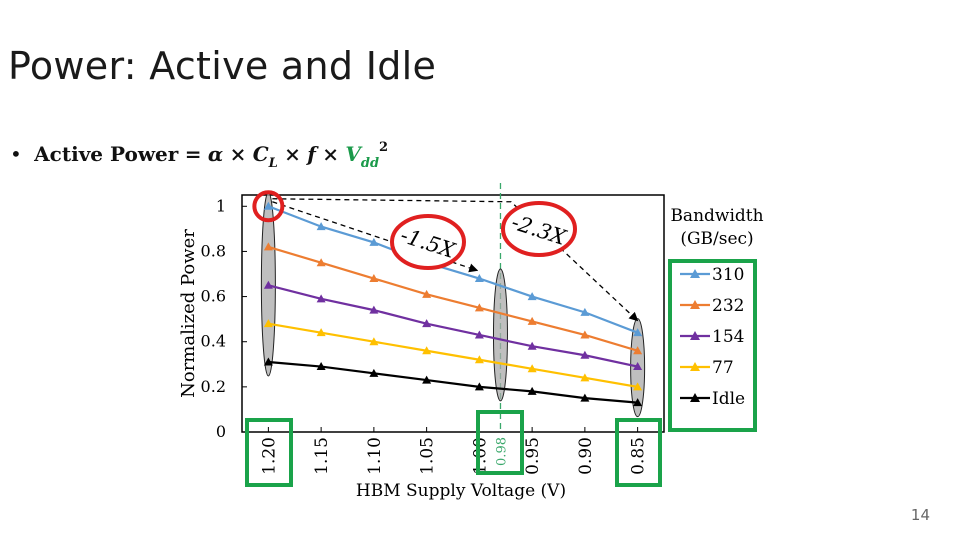 The image size is (960, 540). Describe the element at coordinates (695, 397) in the screenshot. I see `legend-swatch-marker-Idle` at that location.